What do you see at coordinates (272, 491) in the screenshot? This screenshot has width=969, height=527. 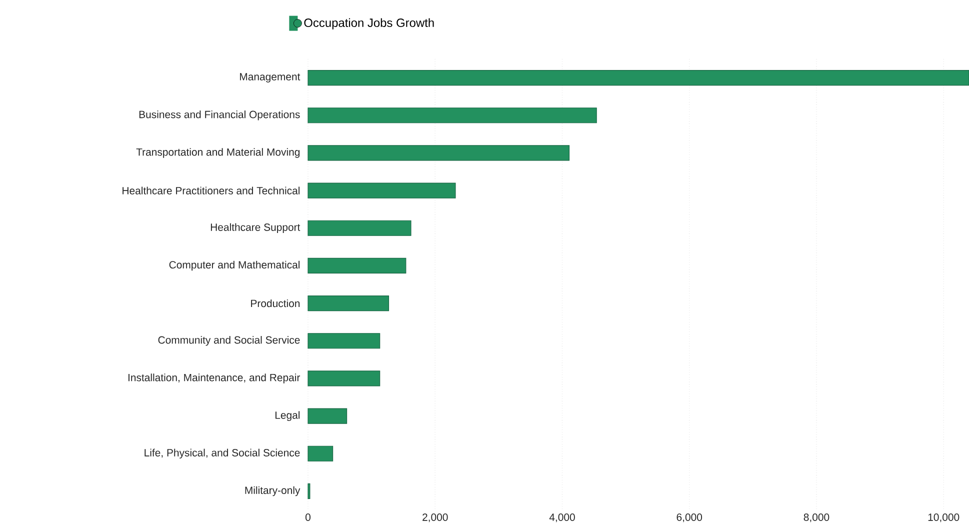 I see `y-tick-label: Military-only` at bounding box center [272, 491].